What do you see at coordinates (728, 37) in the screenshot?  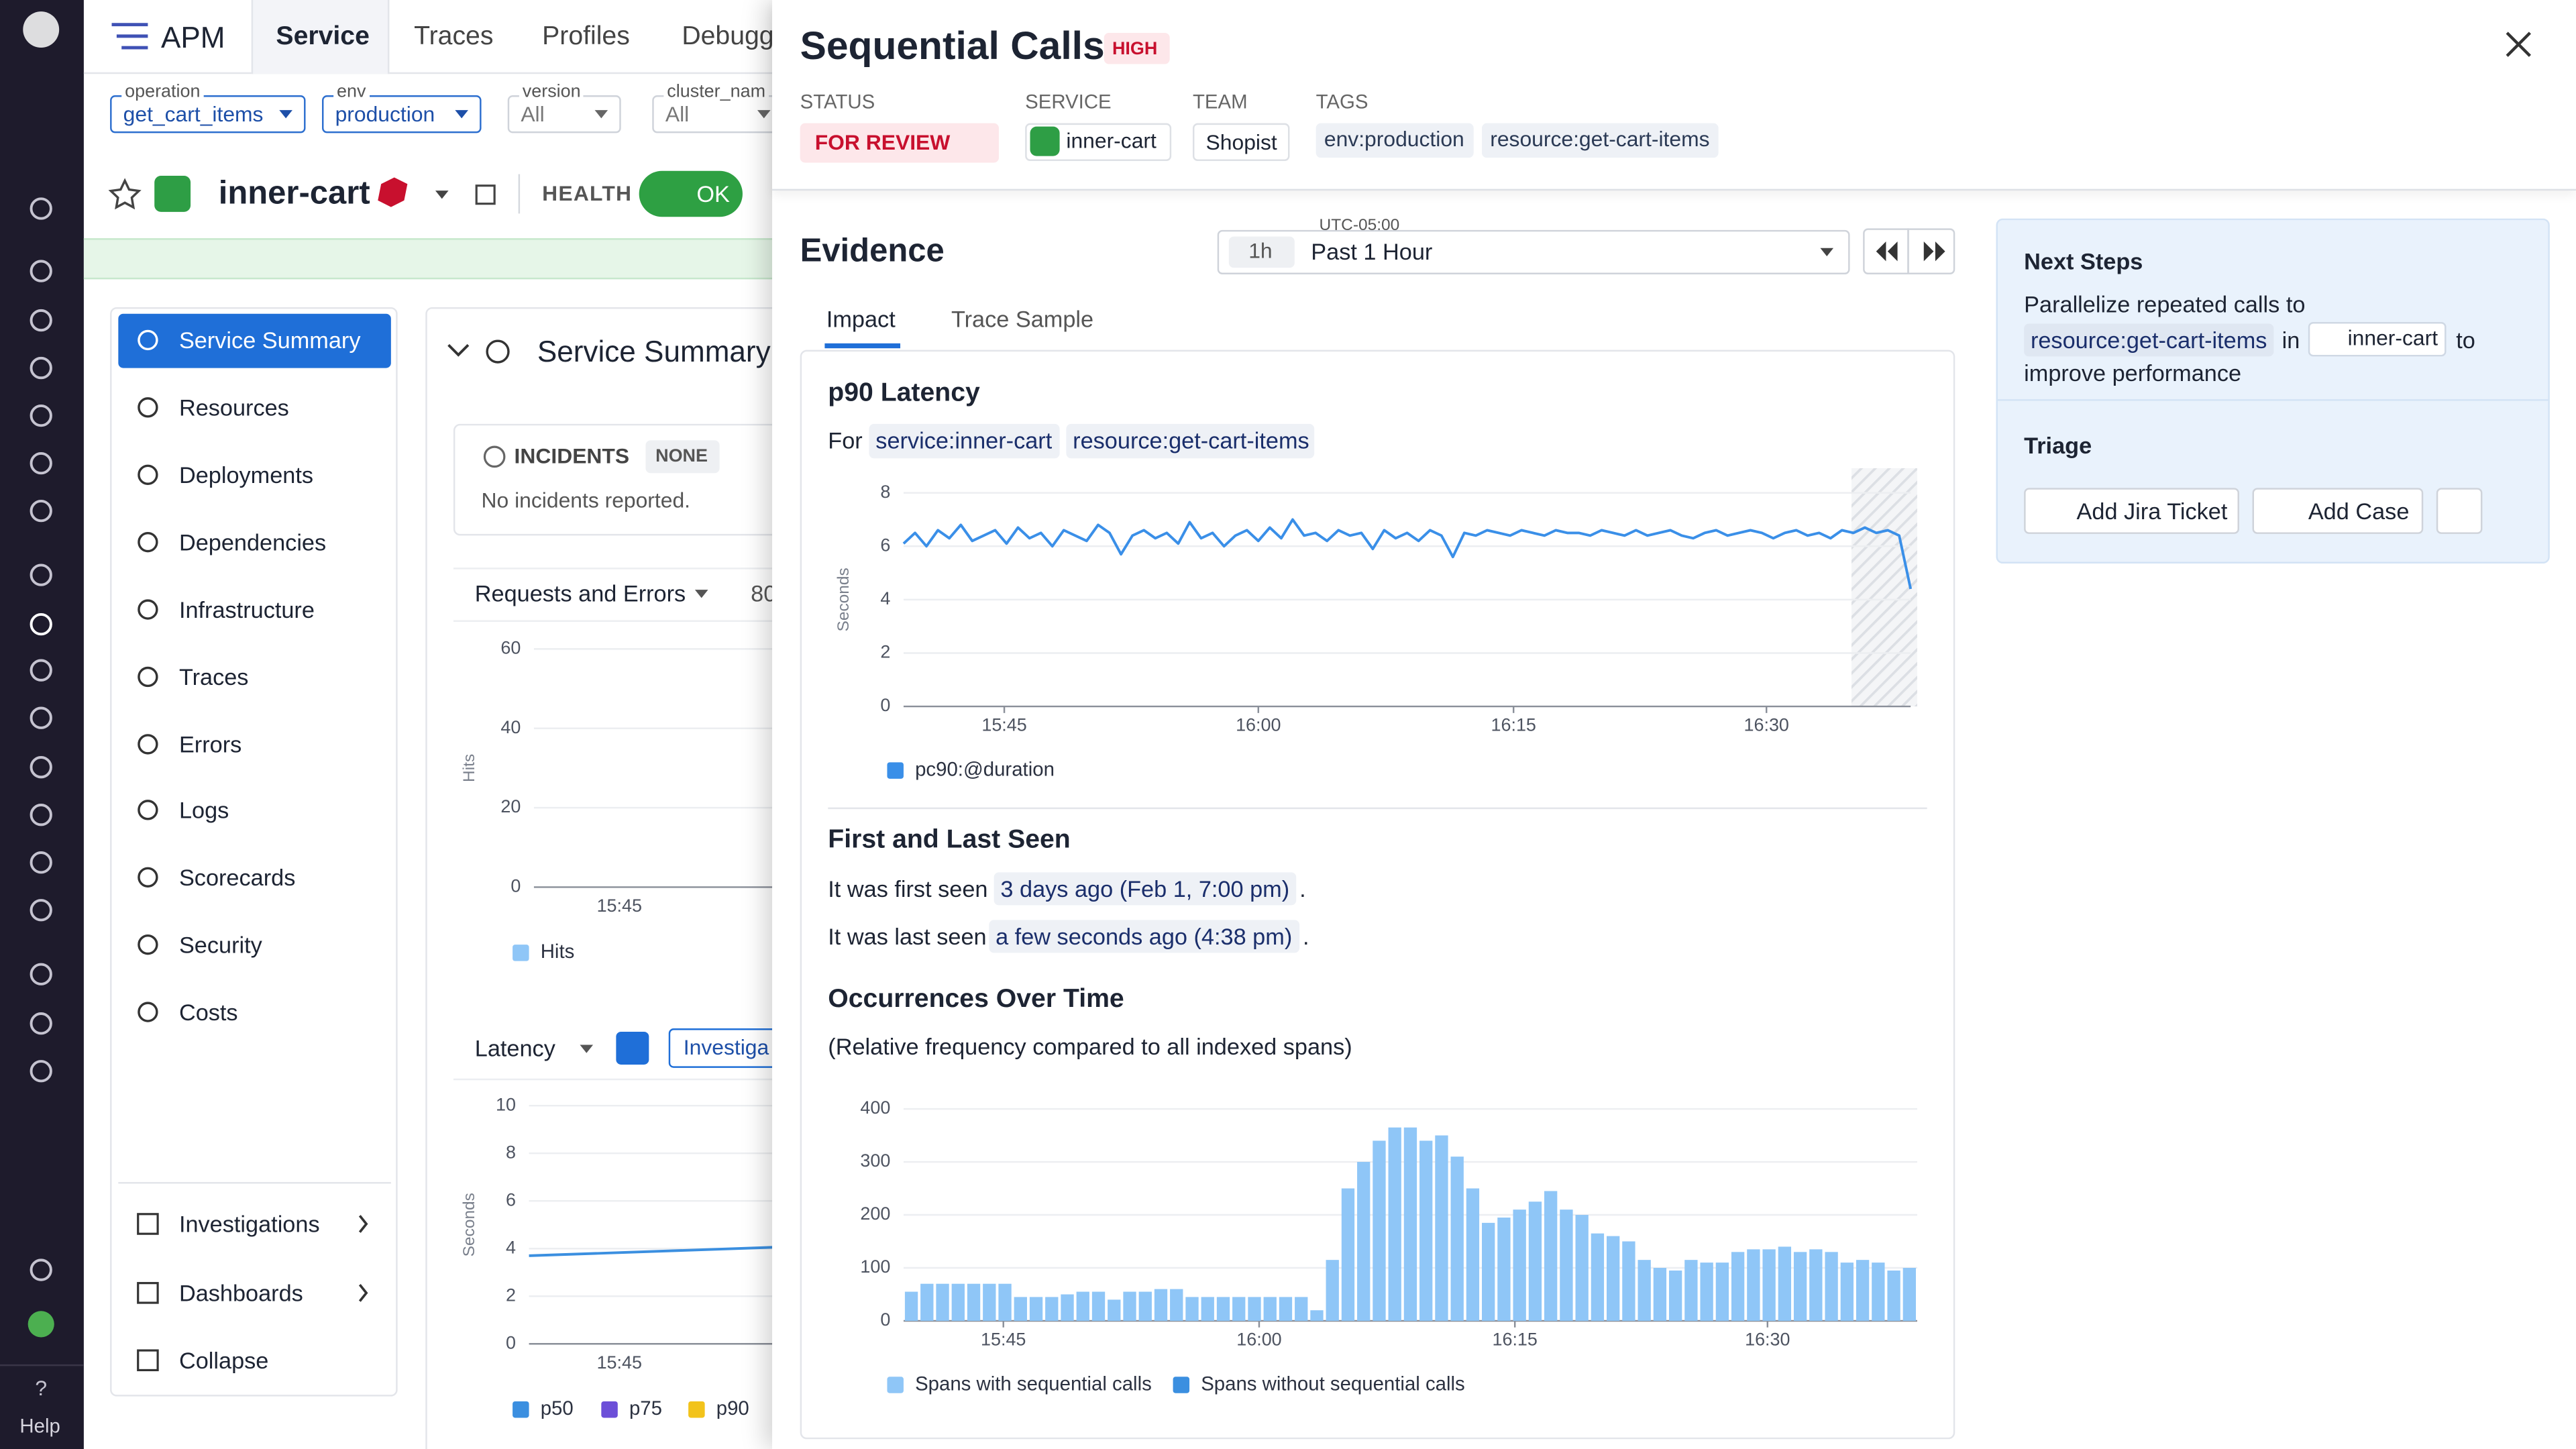 I see `nav-tab: Debugg` at bounding box center [728, 37].